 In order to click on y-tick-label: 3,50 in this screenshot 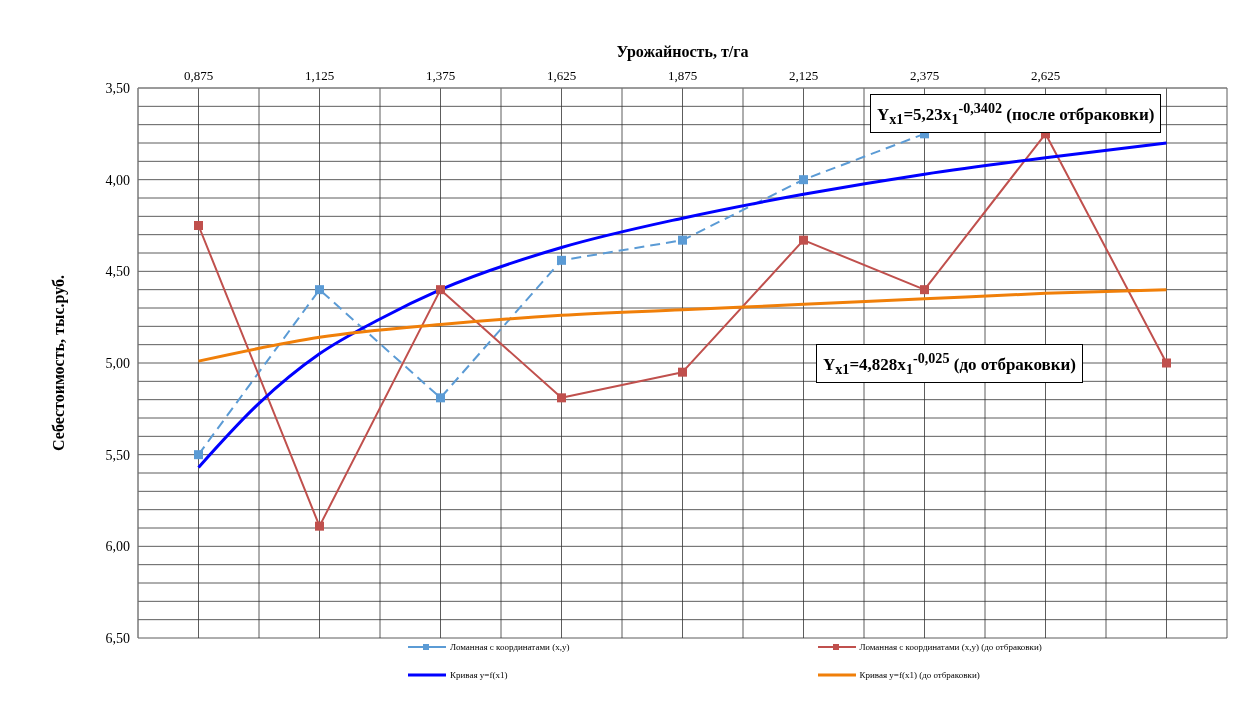, I will do `click(117, 88)`.